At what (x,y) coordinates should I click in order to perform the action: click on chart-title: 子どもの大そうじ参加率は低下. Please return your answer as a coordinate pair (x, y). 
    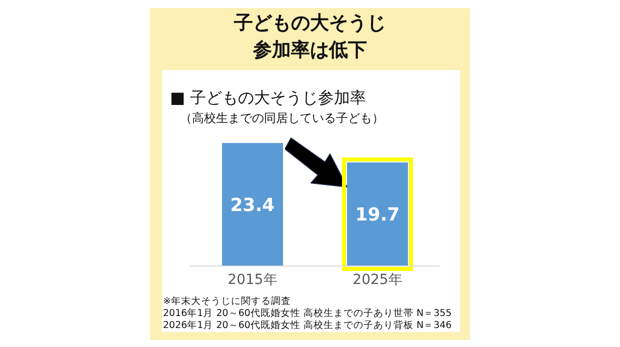
    Looking at the image, I should click on (310, 37).